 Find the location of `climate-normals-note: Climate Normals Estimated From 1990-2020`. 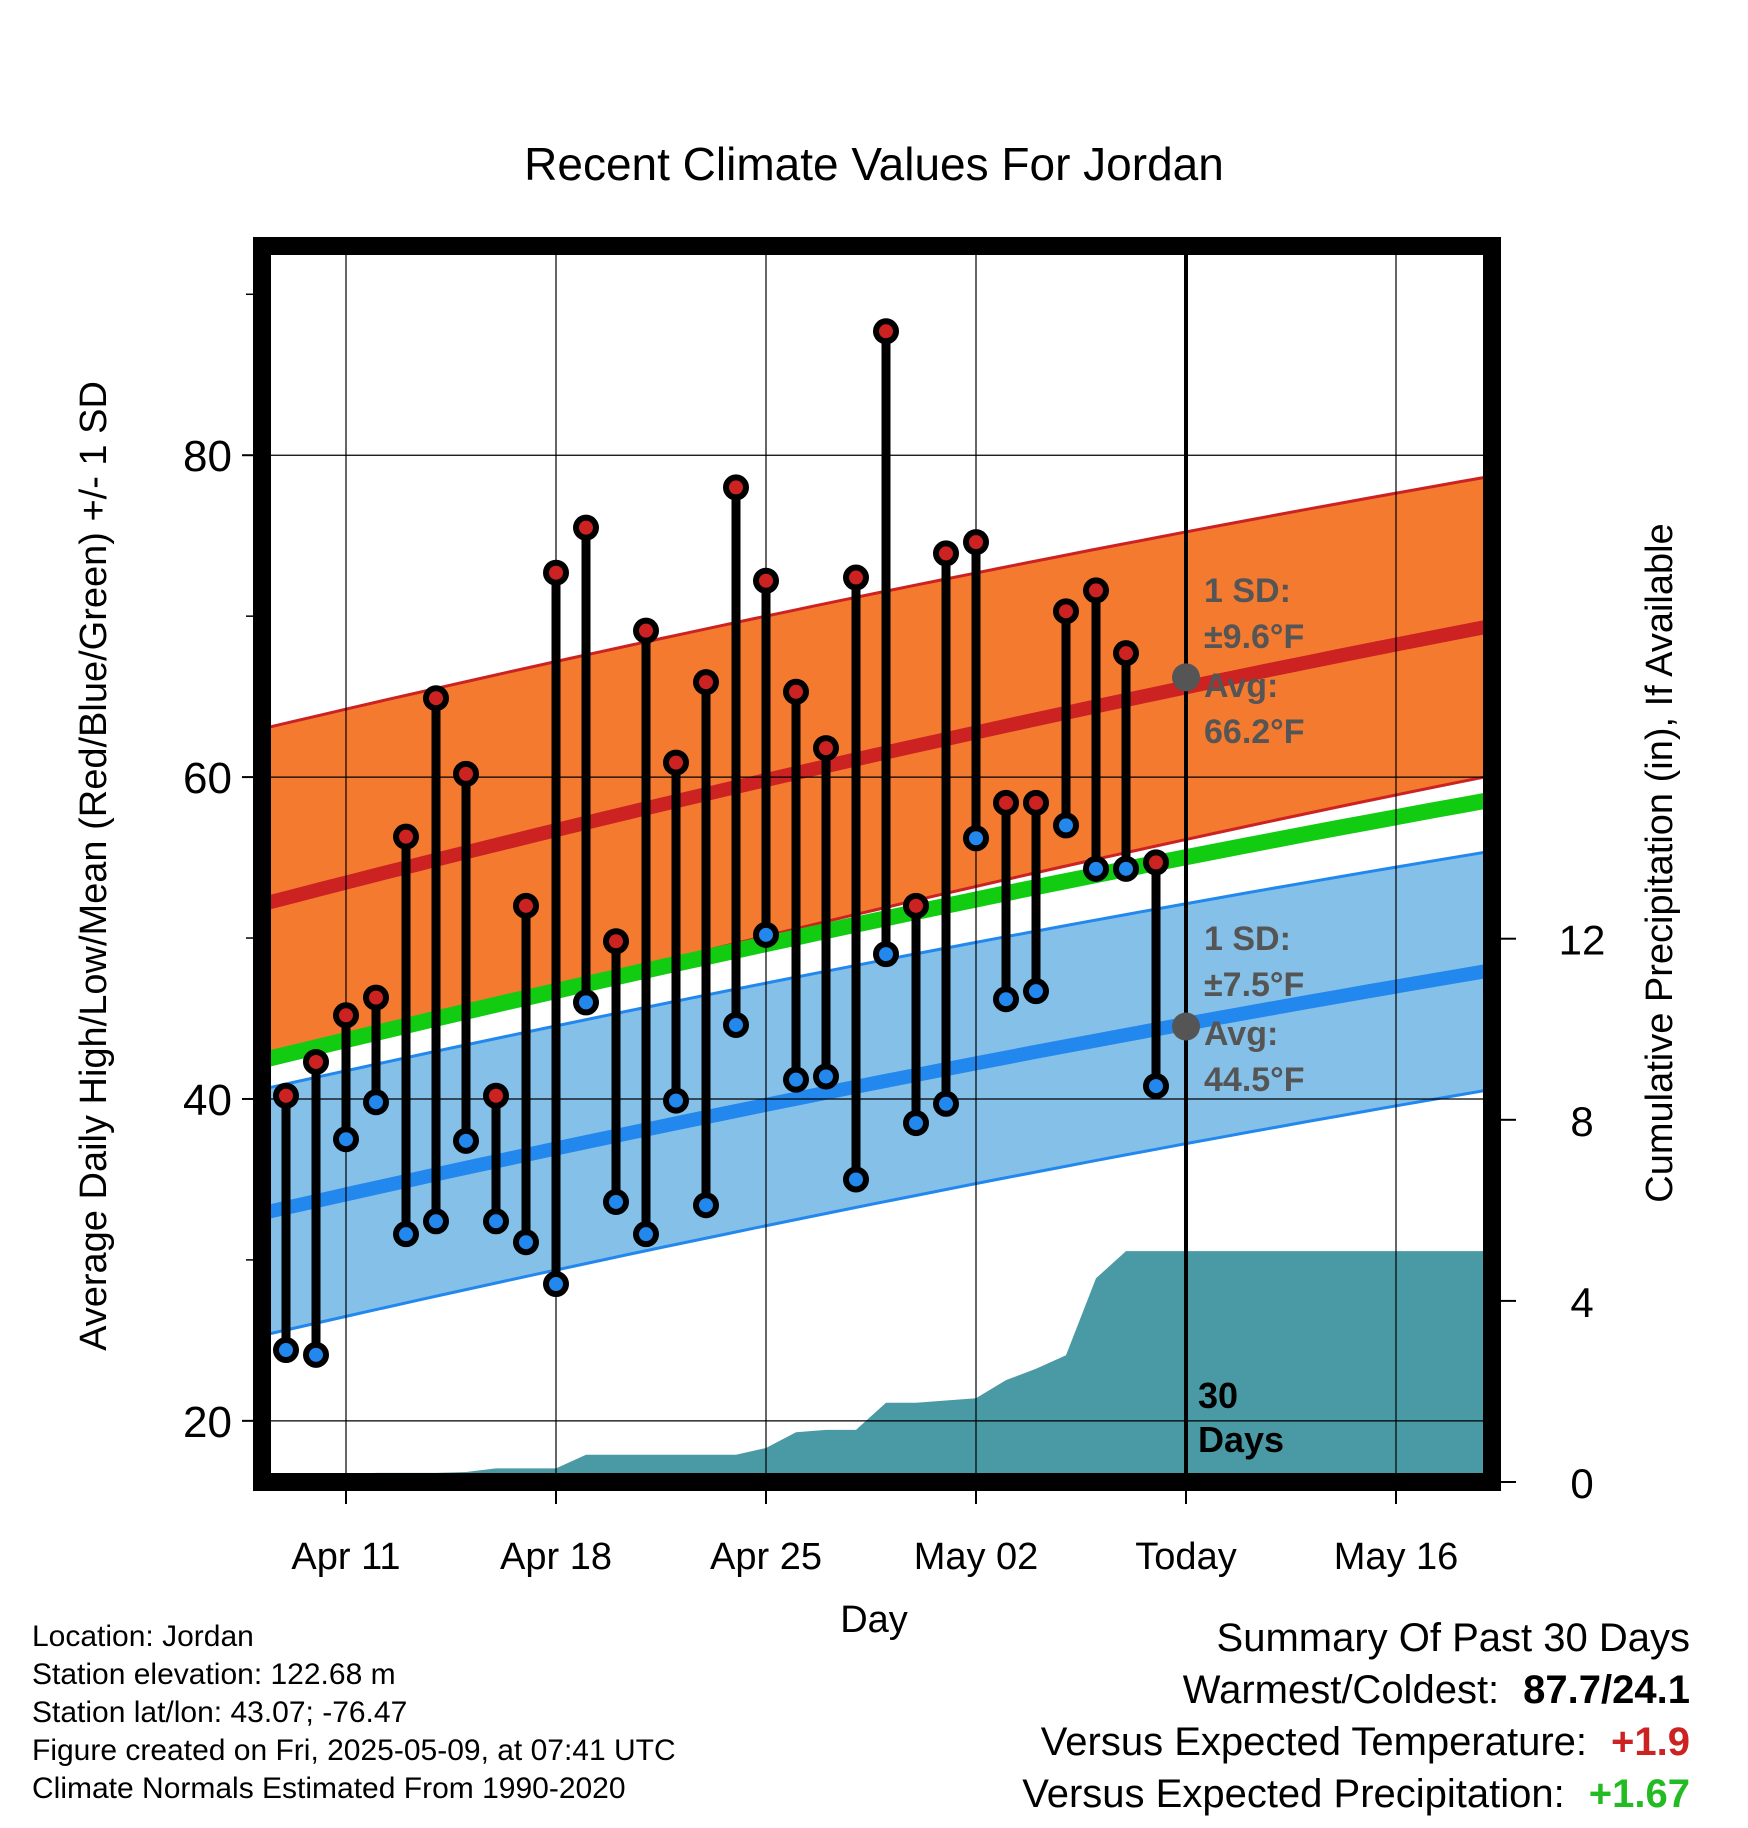

climate-normals-note: Climate Normals Estimated From 1990-2020 is located at coordinates (329, 1788).